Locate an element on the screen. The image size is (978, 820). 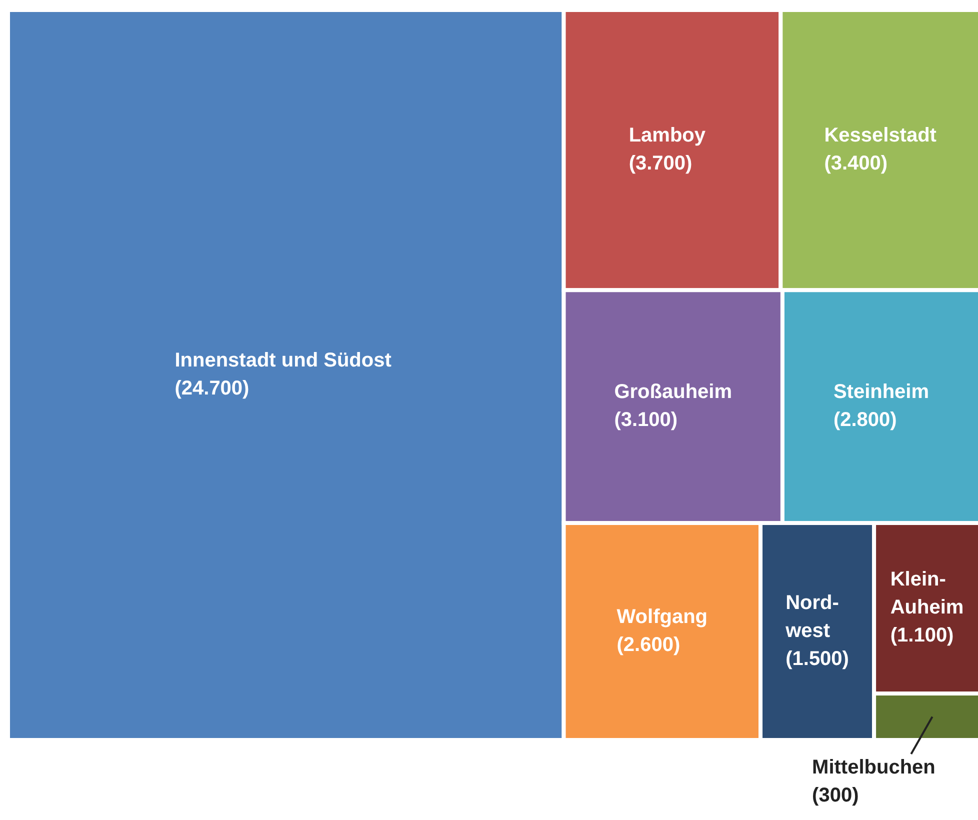
category-label: Mittelbuchen is located at coordinates (874, 767).